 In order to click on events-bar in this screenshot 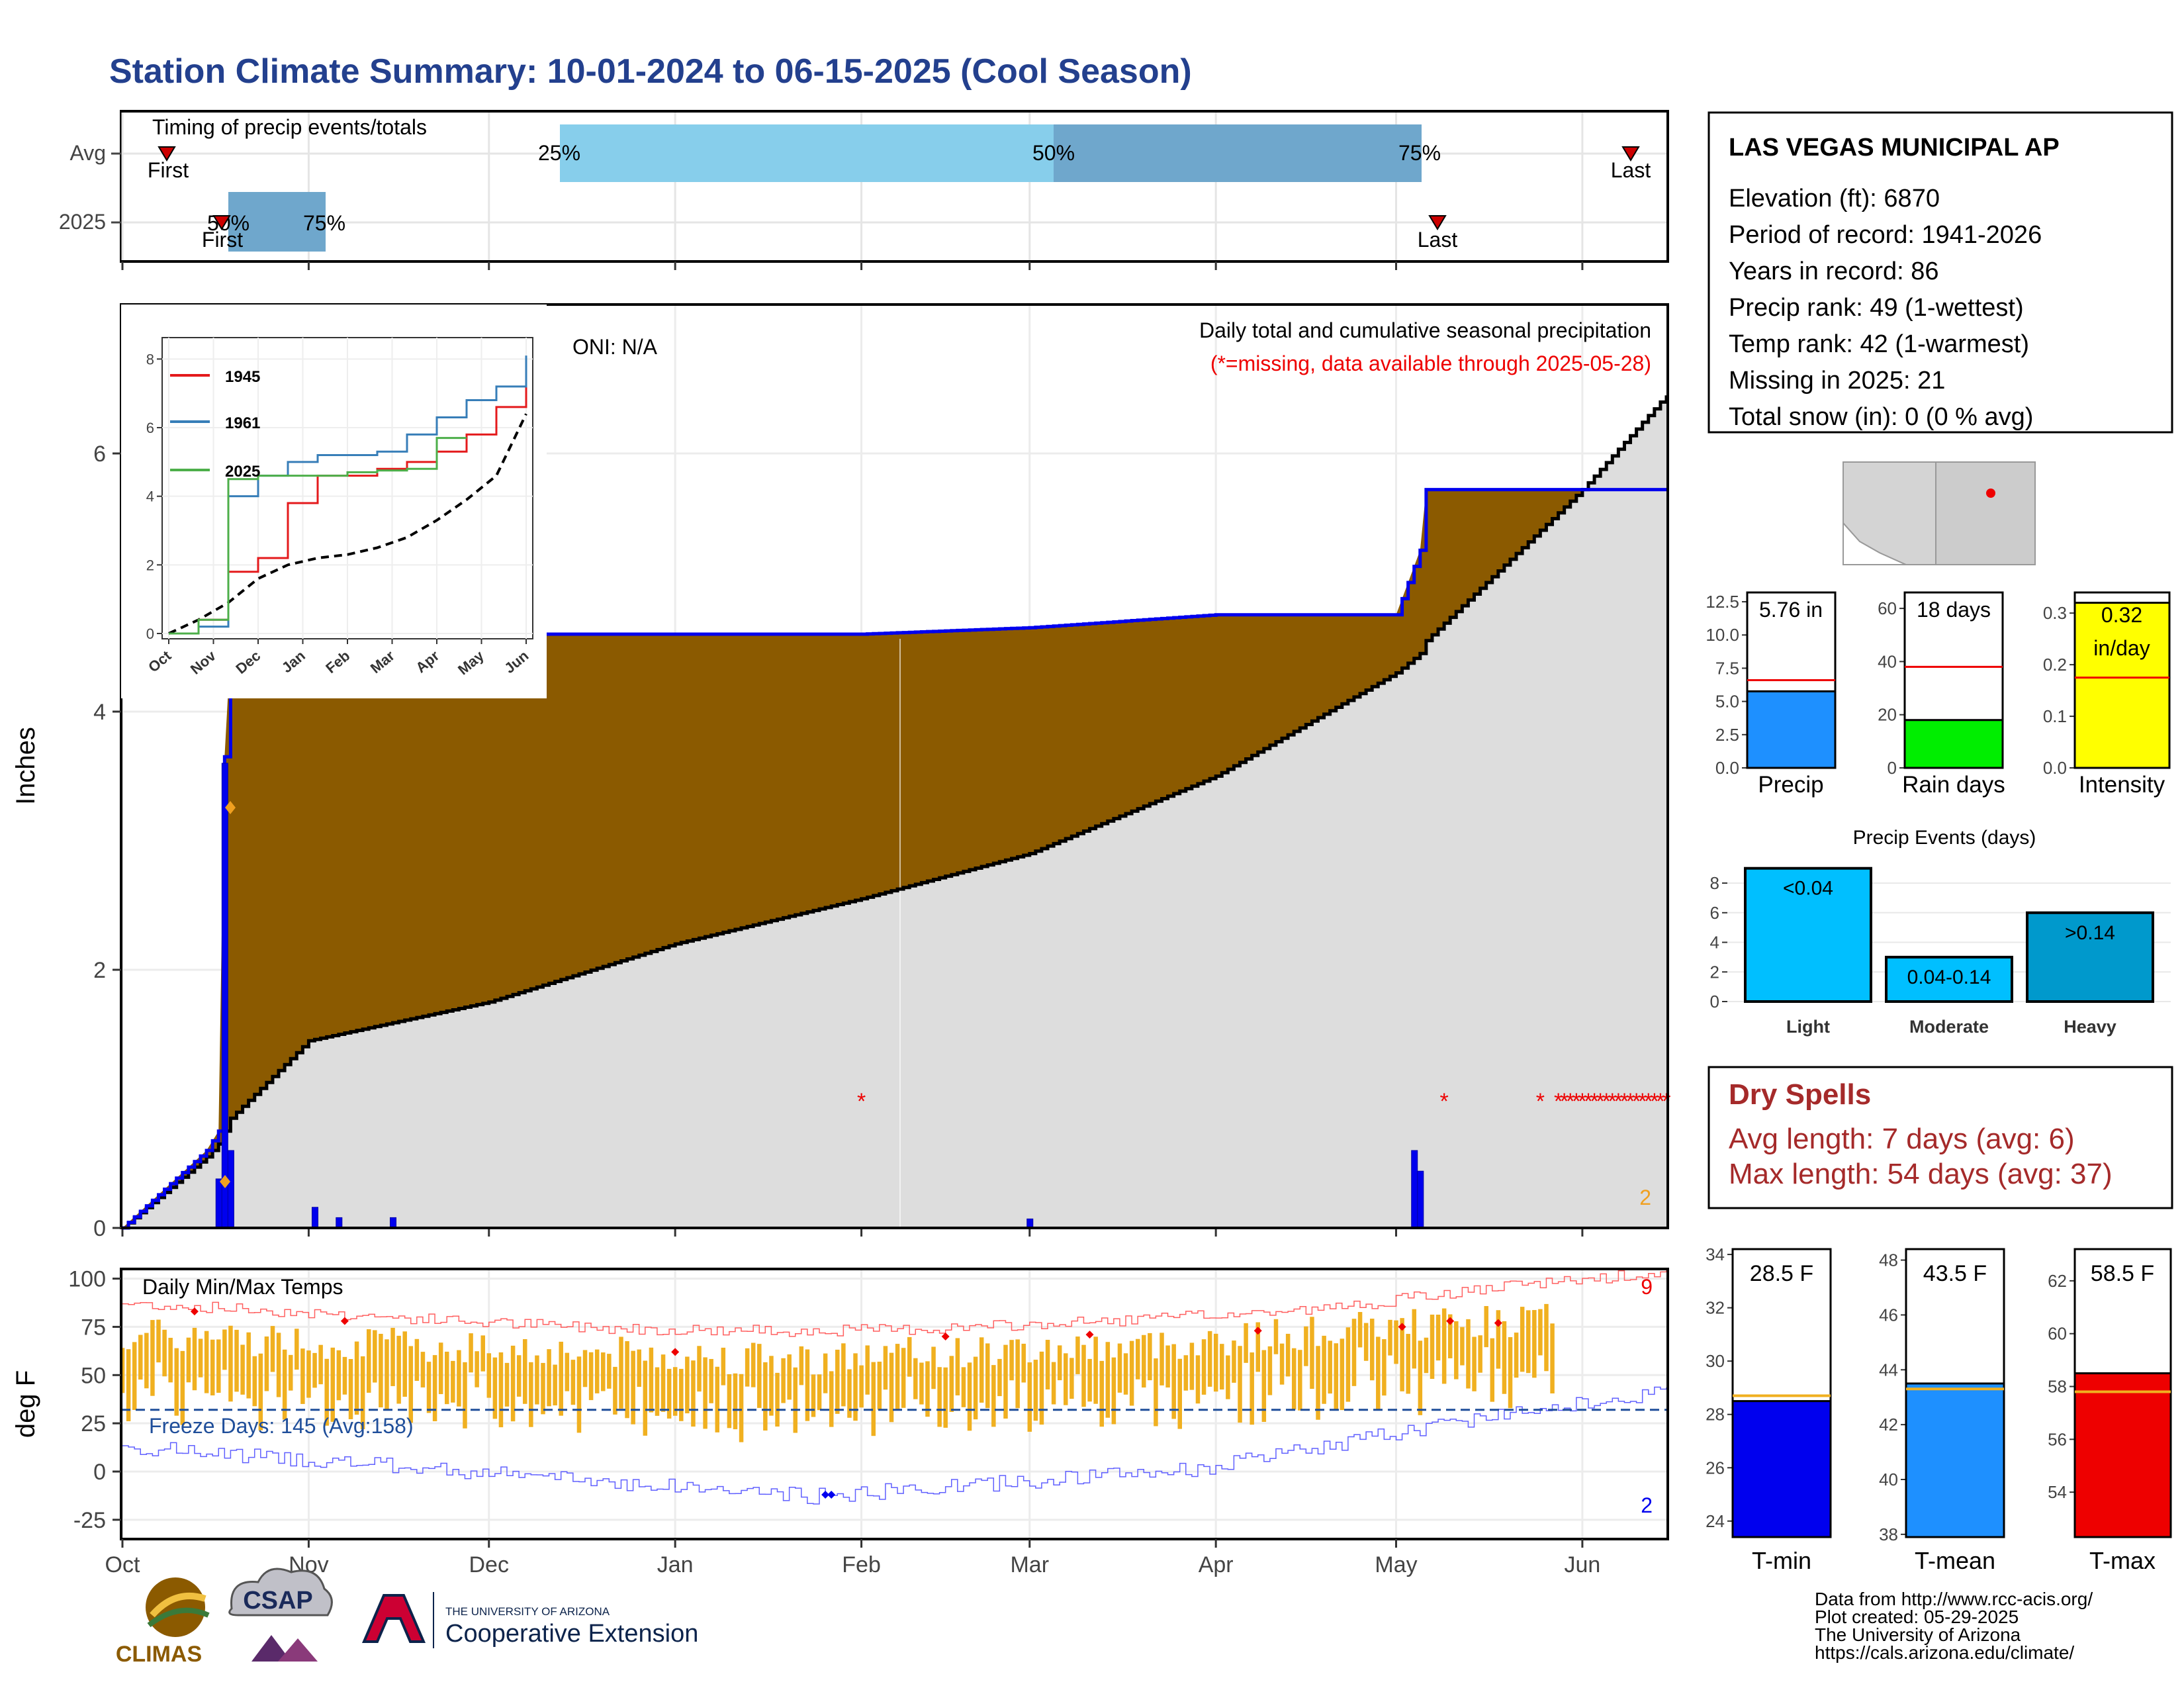, I will do `click(2090, 957)`.